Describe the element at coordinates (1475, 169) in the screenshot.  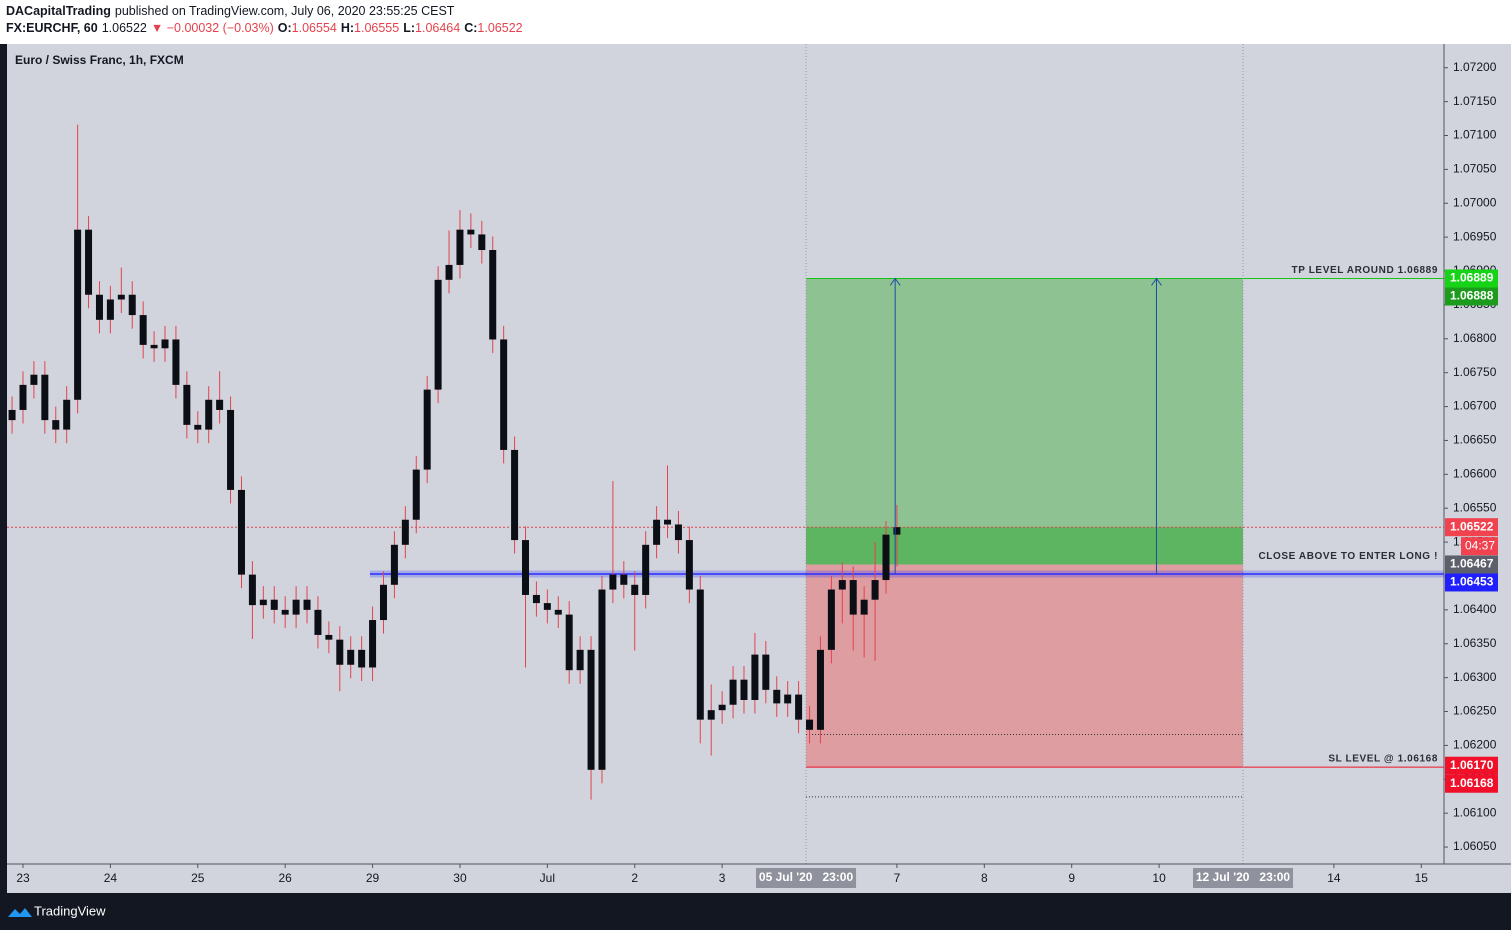
I see `y-tick-label: 1.07050` at that location.